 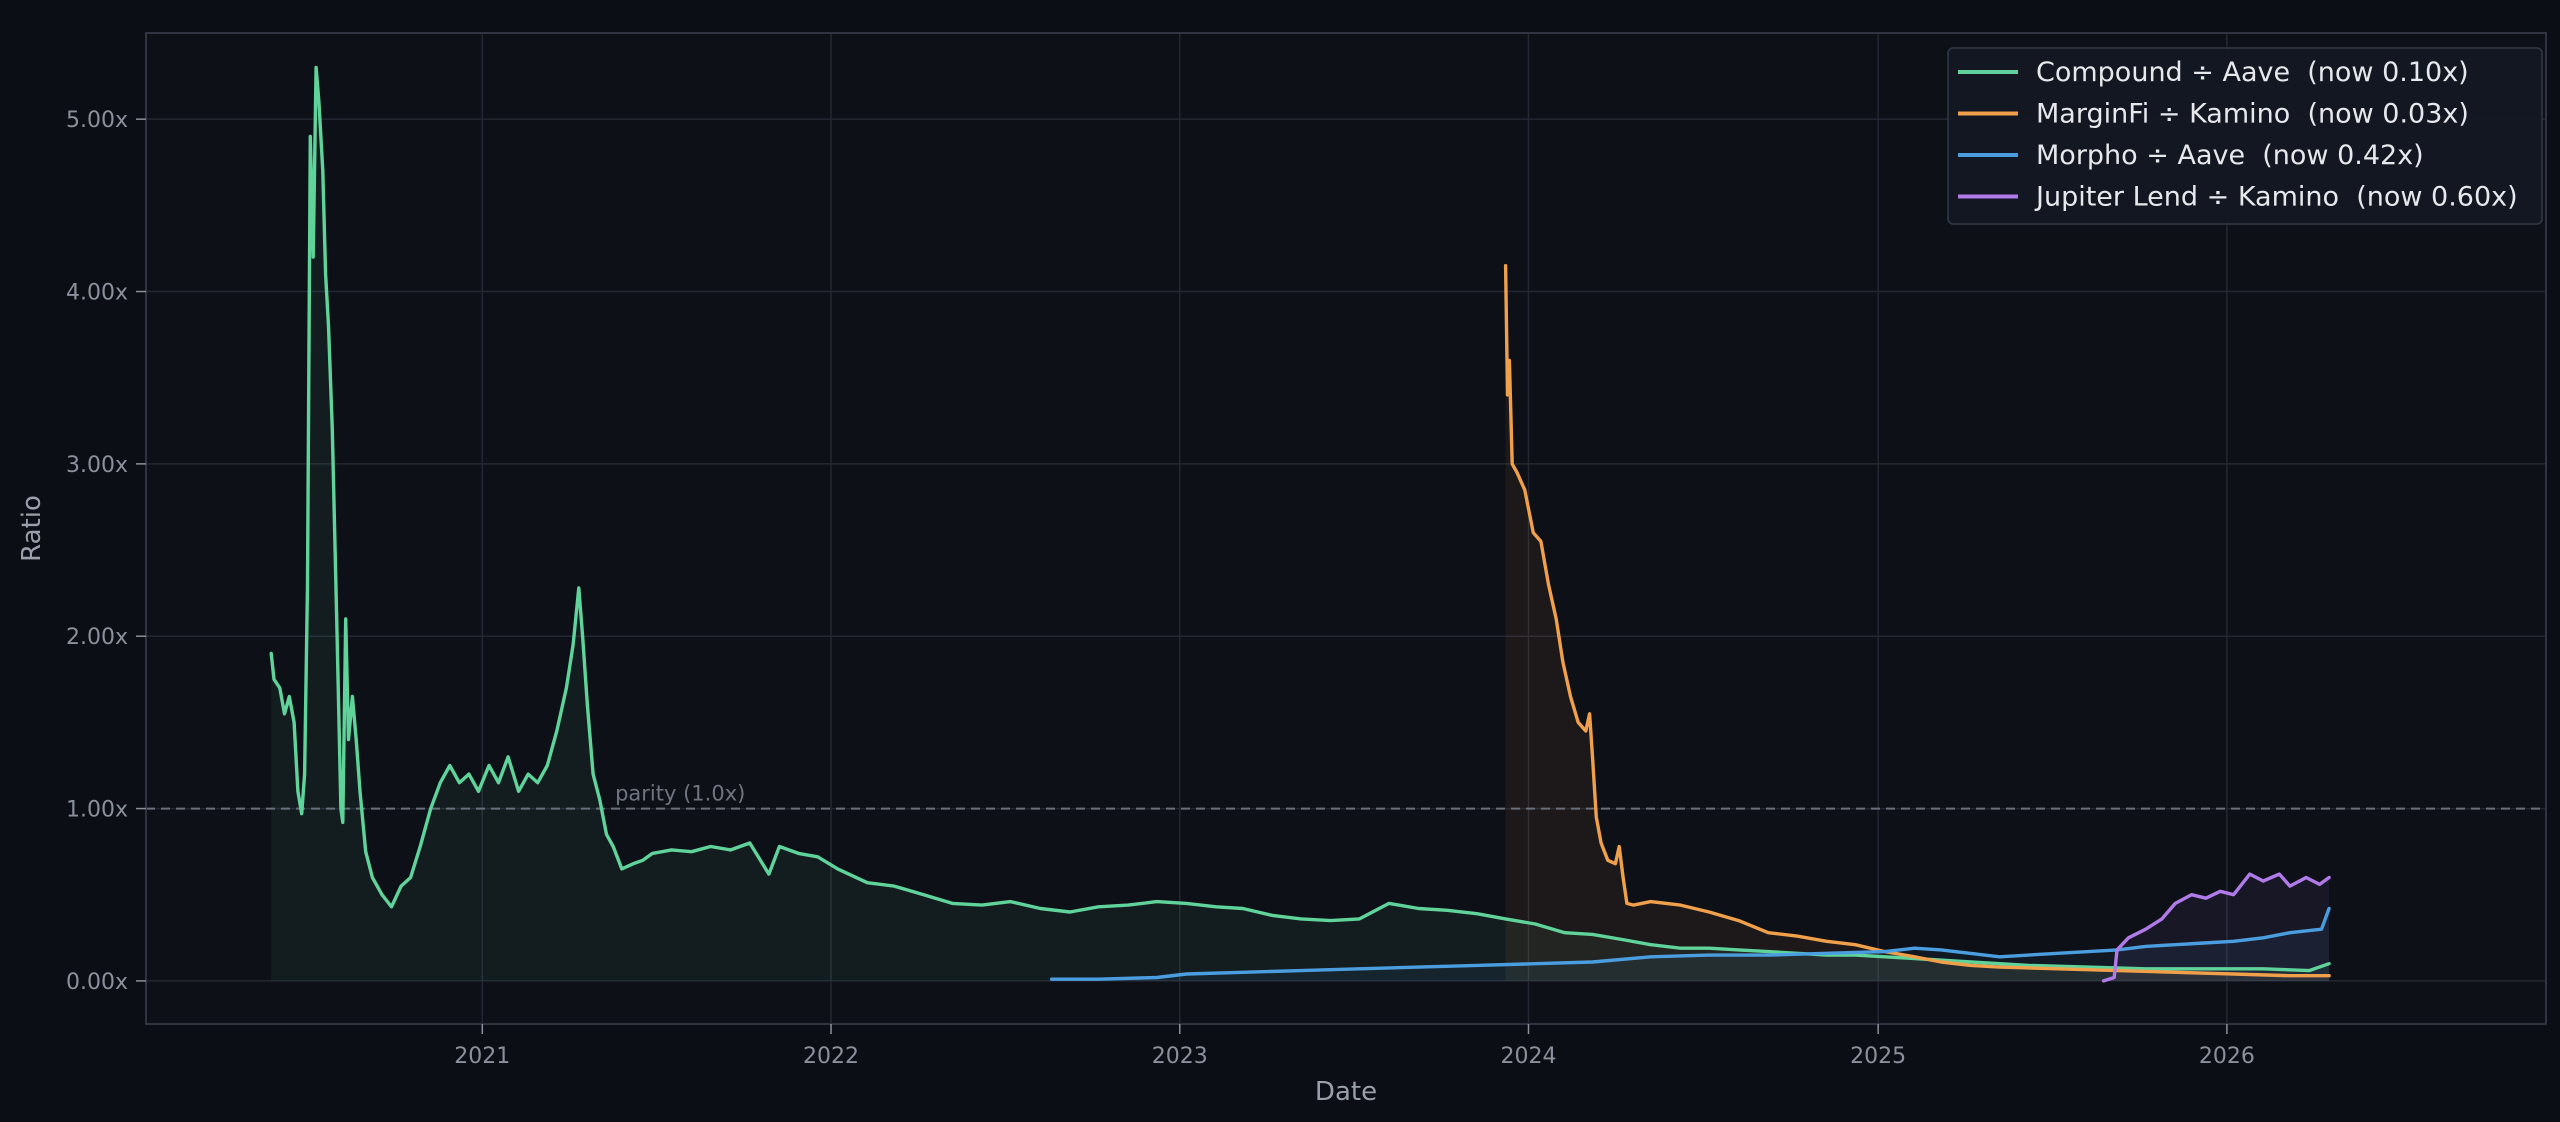 I want to click on y-tick-label: 3.00x, so click(x=97, y=465).